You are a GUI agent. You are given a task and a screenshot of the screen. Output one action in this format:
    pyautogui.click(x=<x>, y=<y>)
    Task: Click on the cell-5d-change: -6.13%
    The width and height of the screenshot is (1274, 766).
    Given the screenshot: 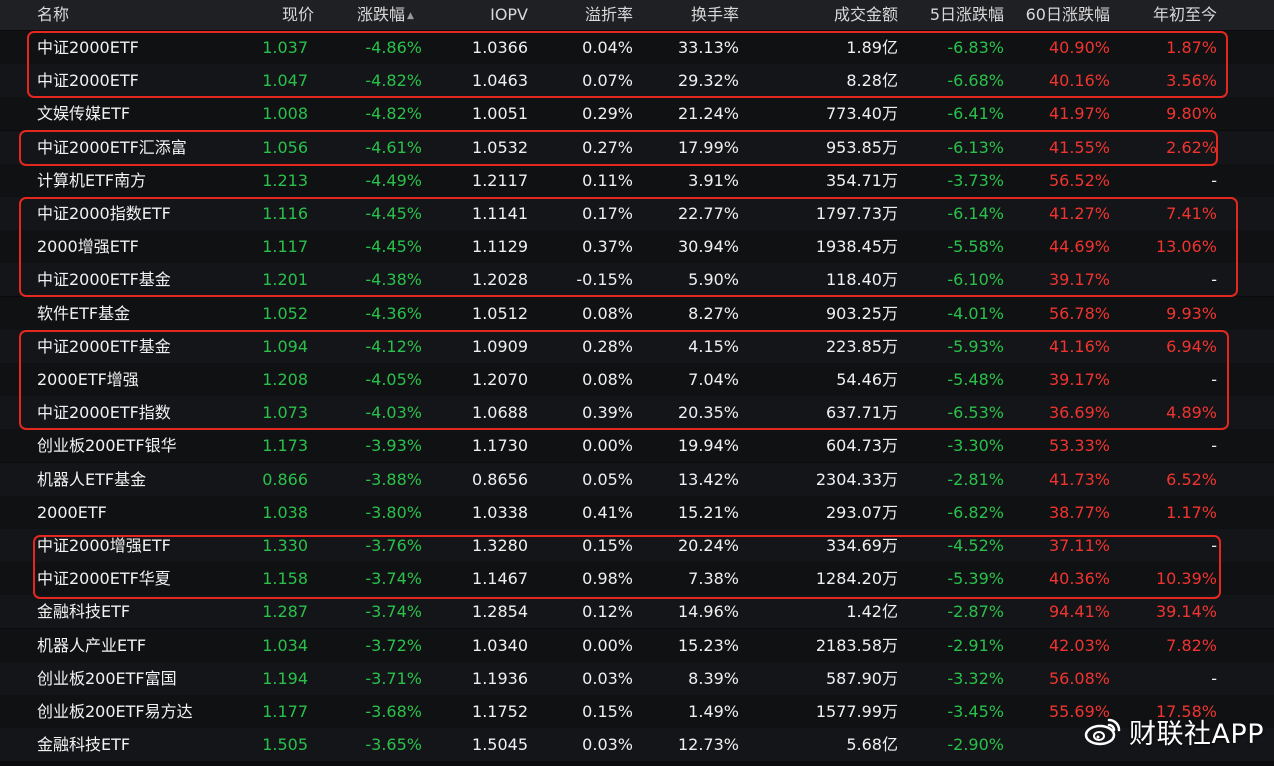 What is the action you would take?
    pyautogui.click(x=975, y=147)
    